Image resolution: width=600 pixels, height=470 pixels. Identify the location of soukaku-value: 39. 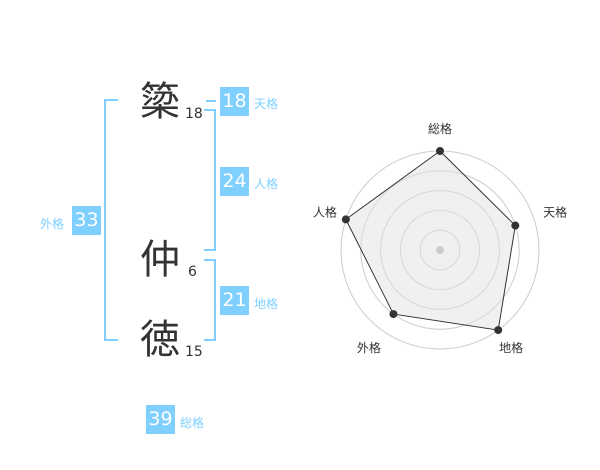
(160, 419).